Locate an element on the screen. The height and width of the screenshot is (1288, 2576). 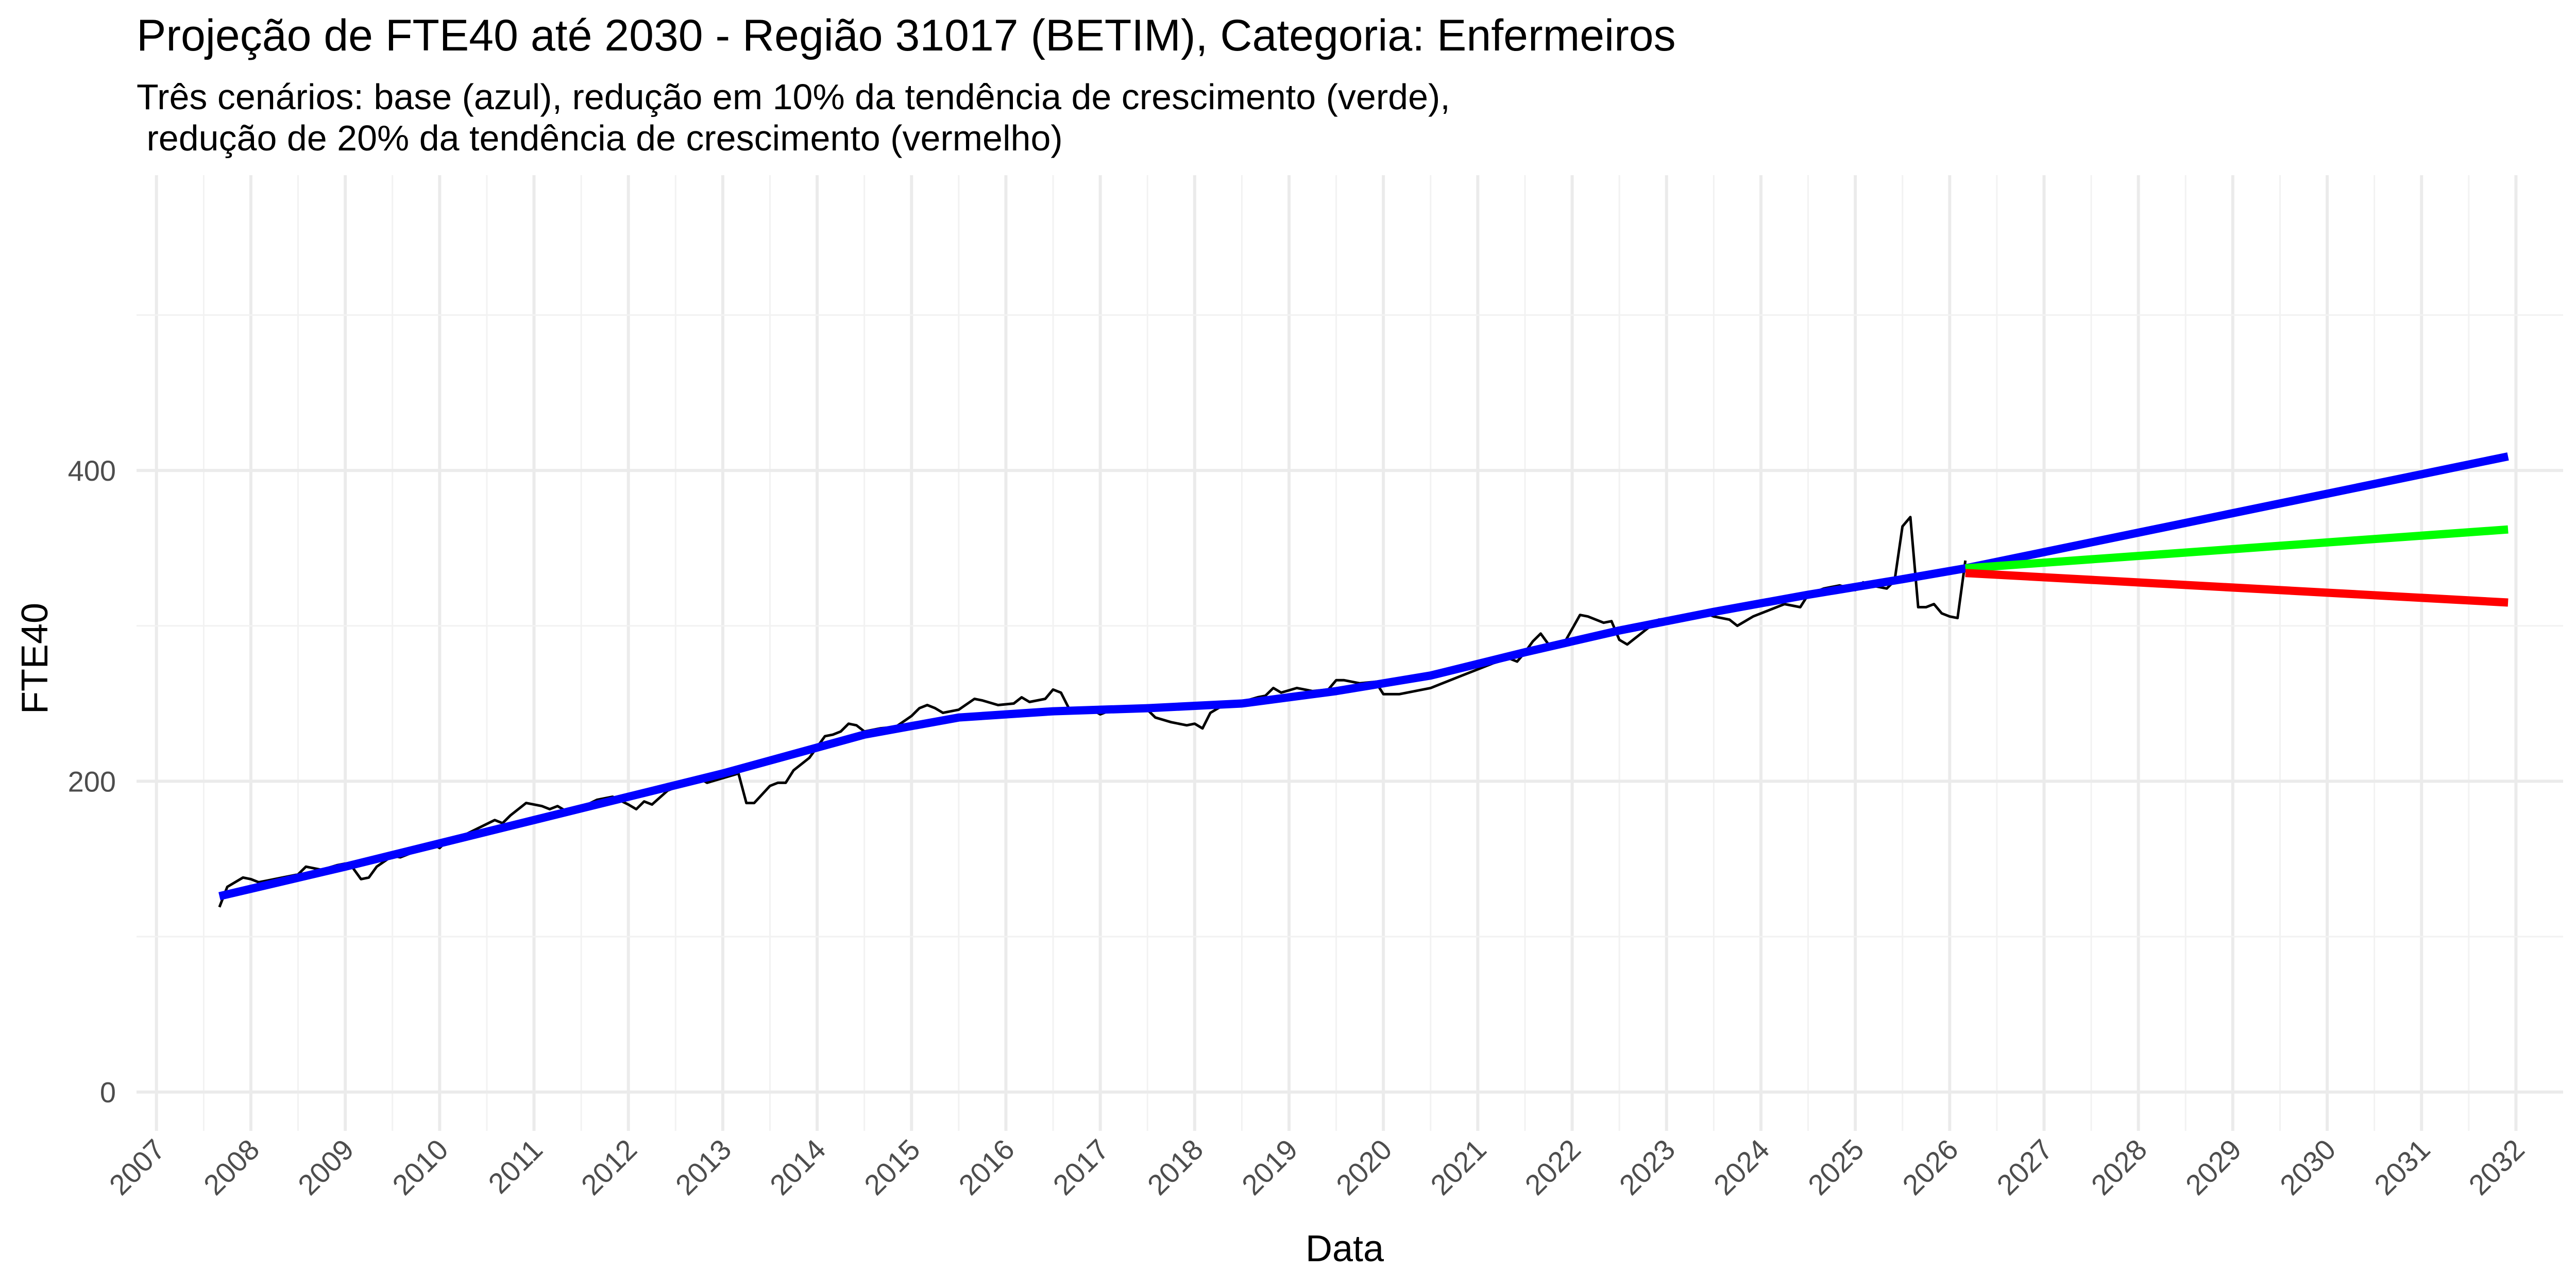
y-axis-ticks: 0 200 400 is located at coordinates (92, 781).